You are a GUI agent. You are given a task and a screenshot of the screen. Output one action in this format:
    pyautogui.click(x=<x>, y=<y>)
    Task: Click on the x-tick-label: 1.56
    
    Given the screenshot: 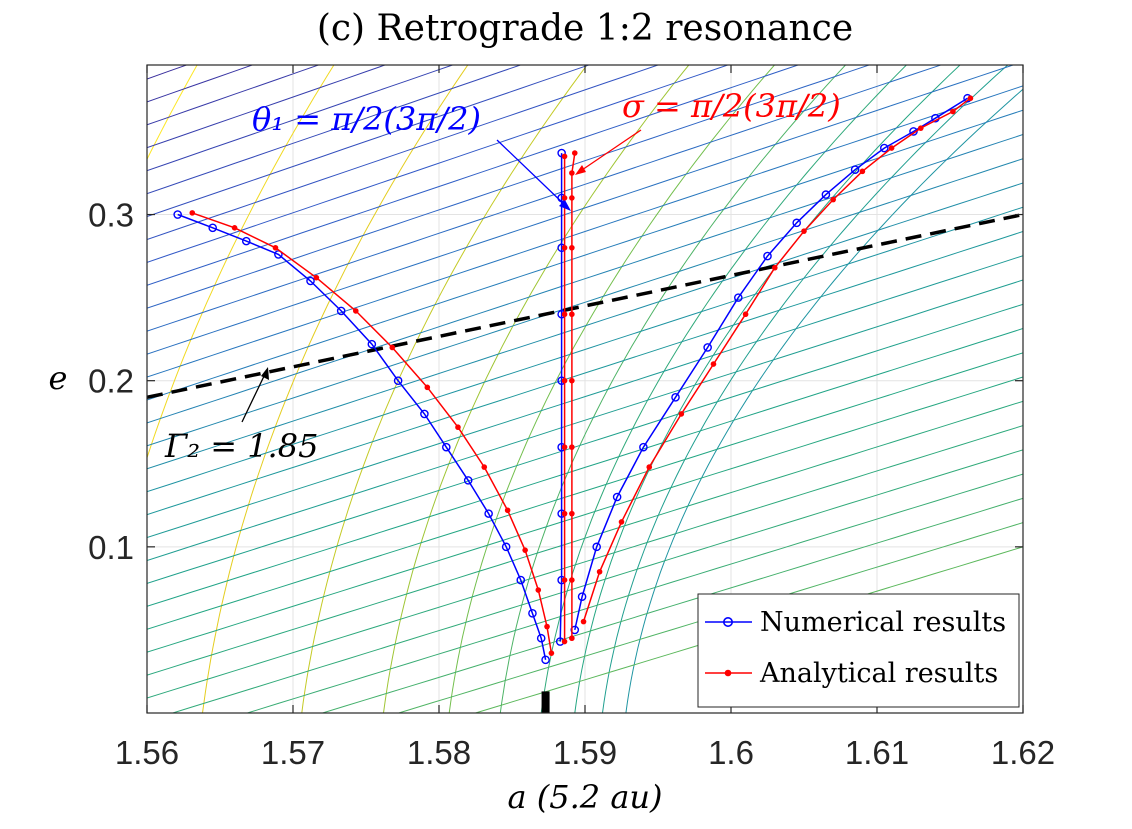 What is the action you would take?
    pyautogui.click(x=147, y=752)
    